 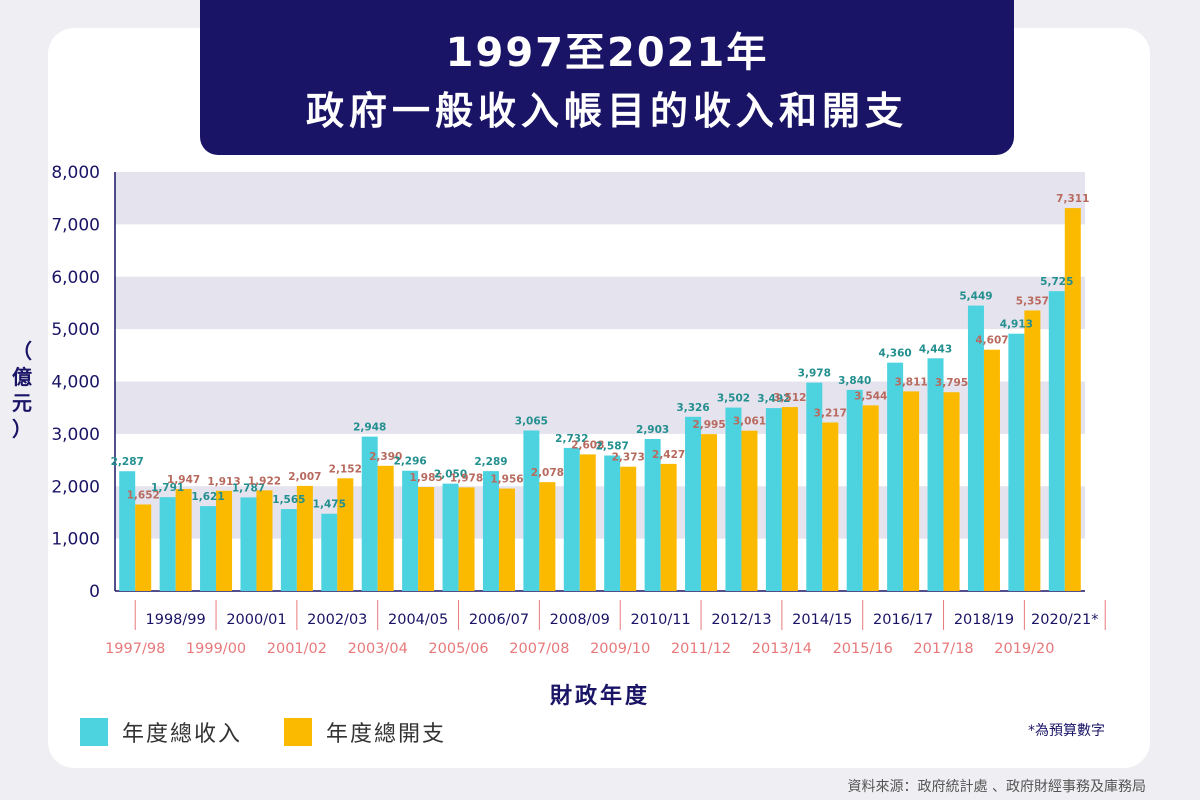 I want to click on data-label-revenue: 3,840, so click(x=854, y=381).